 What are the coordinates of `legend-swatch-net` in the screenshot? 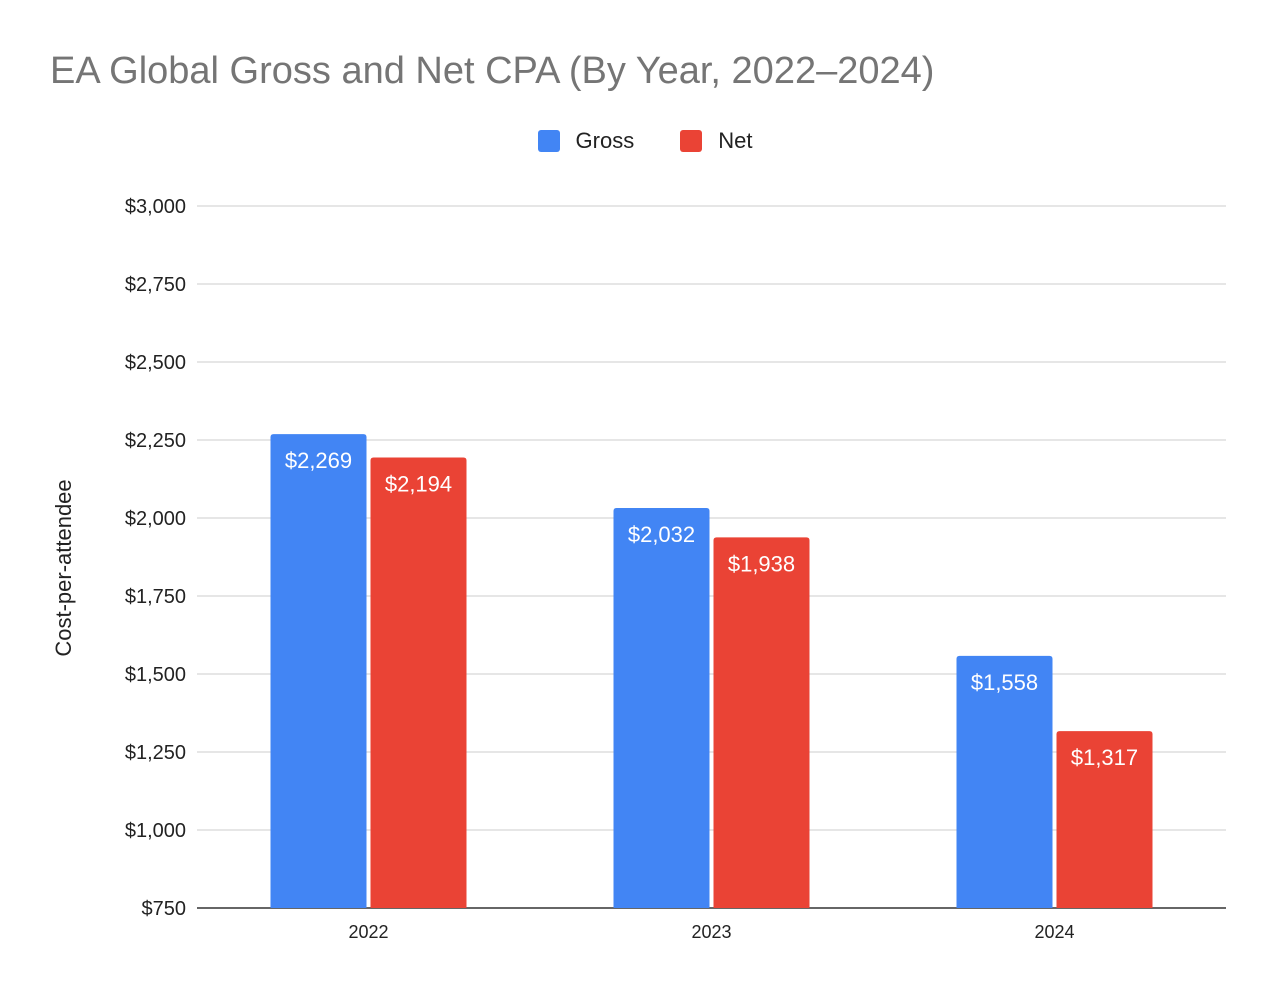 It's located at (691, 141).